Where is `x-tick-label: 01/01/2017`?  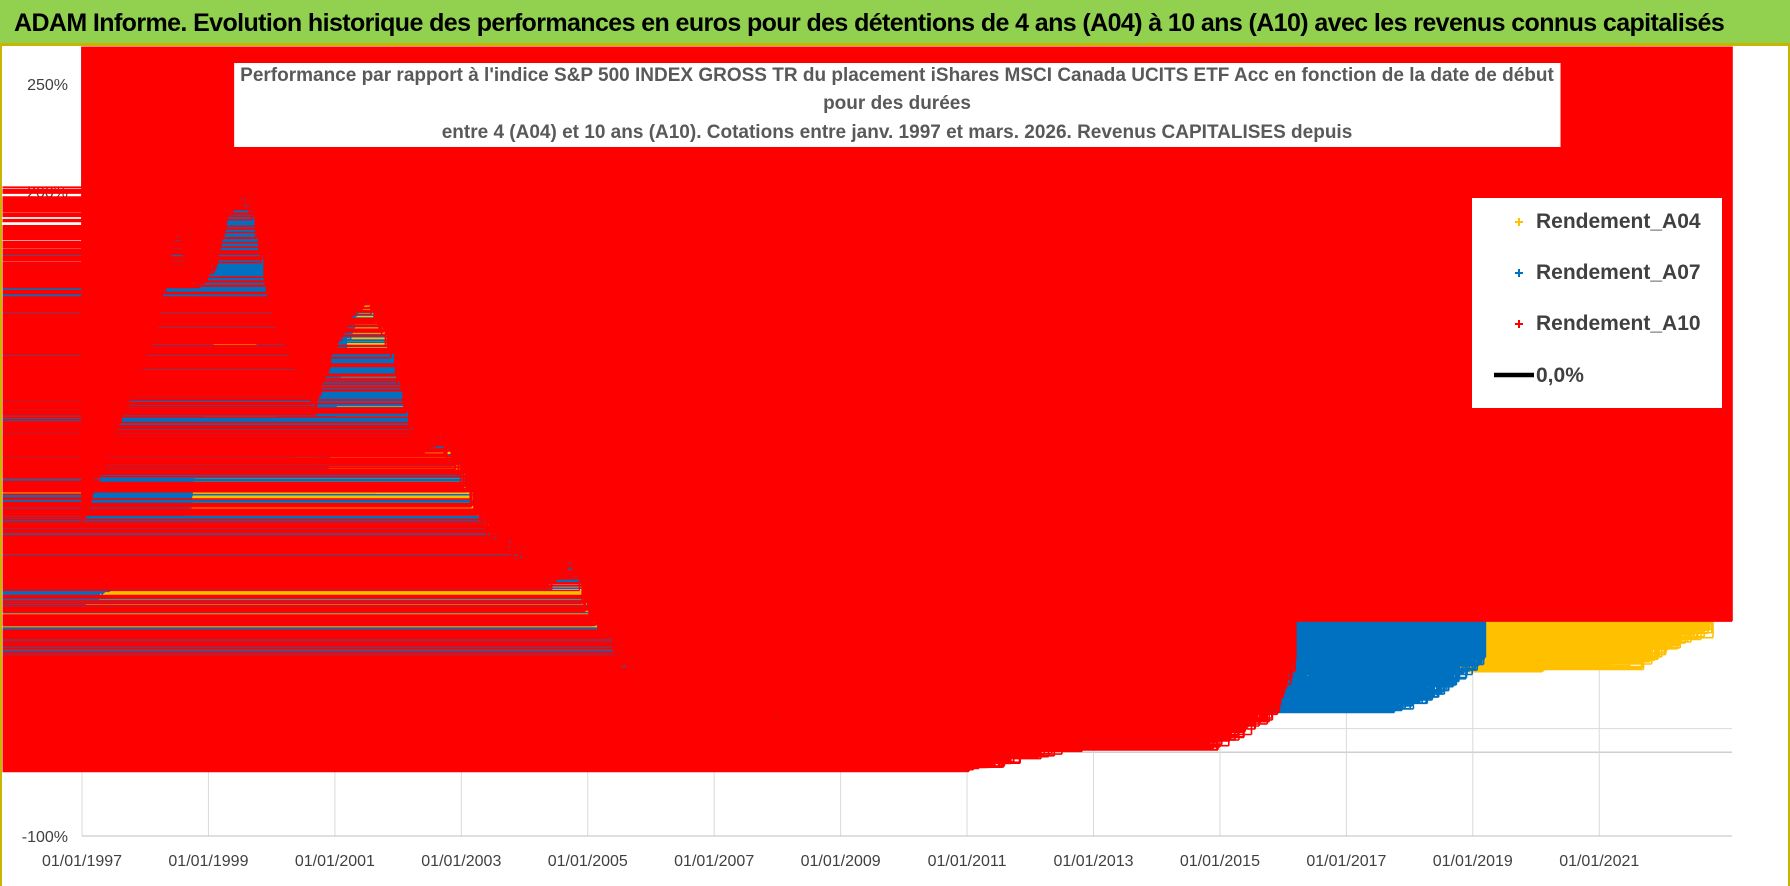 x-tick-label: 01/01/2017 is located at coordinates (1346, 861).